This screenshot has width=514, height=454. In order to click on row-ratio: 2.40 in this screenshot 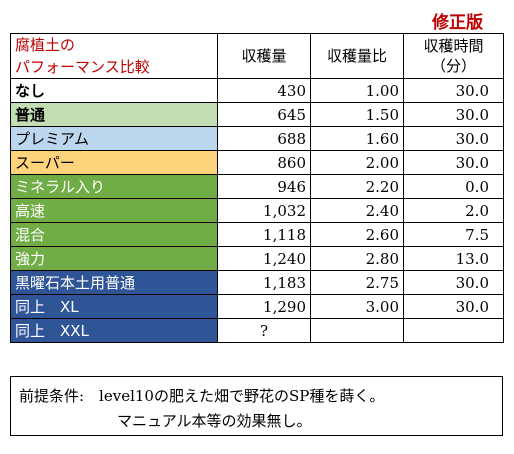, I will do `click(357, 210)`.